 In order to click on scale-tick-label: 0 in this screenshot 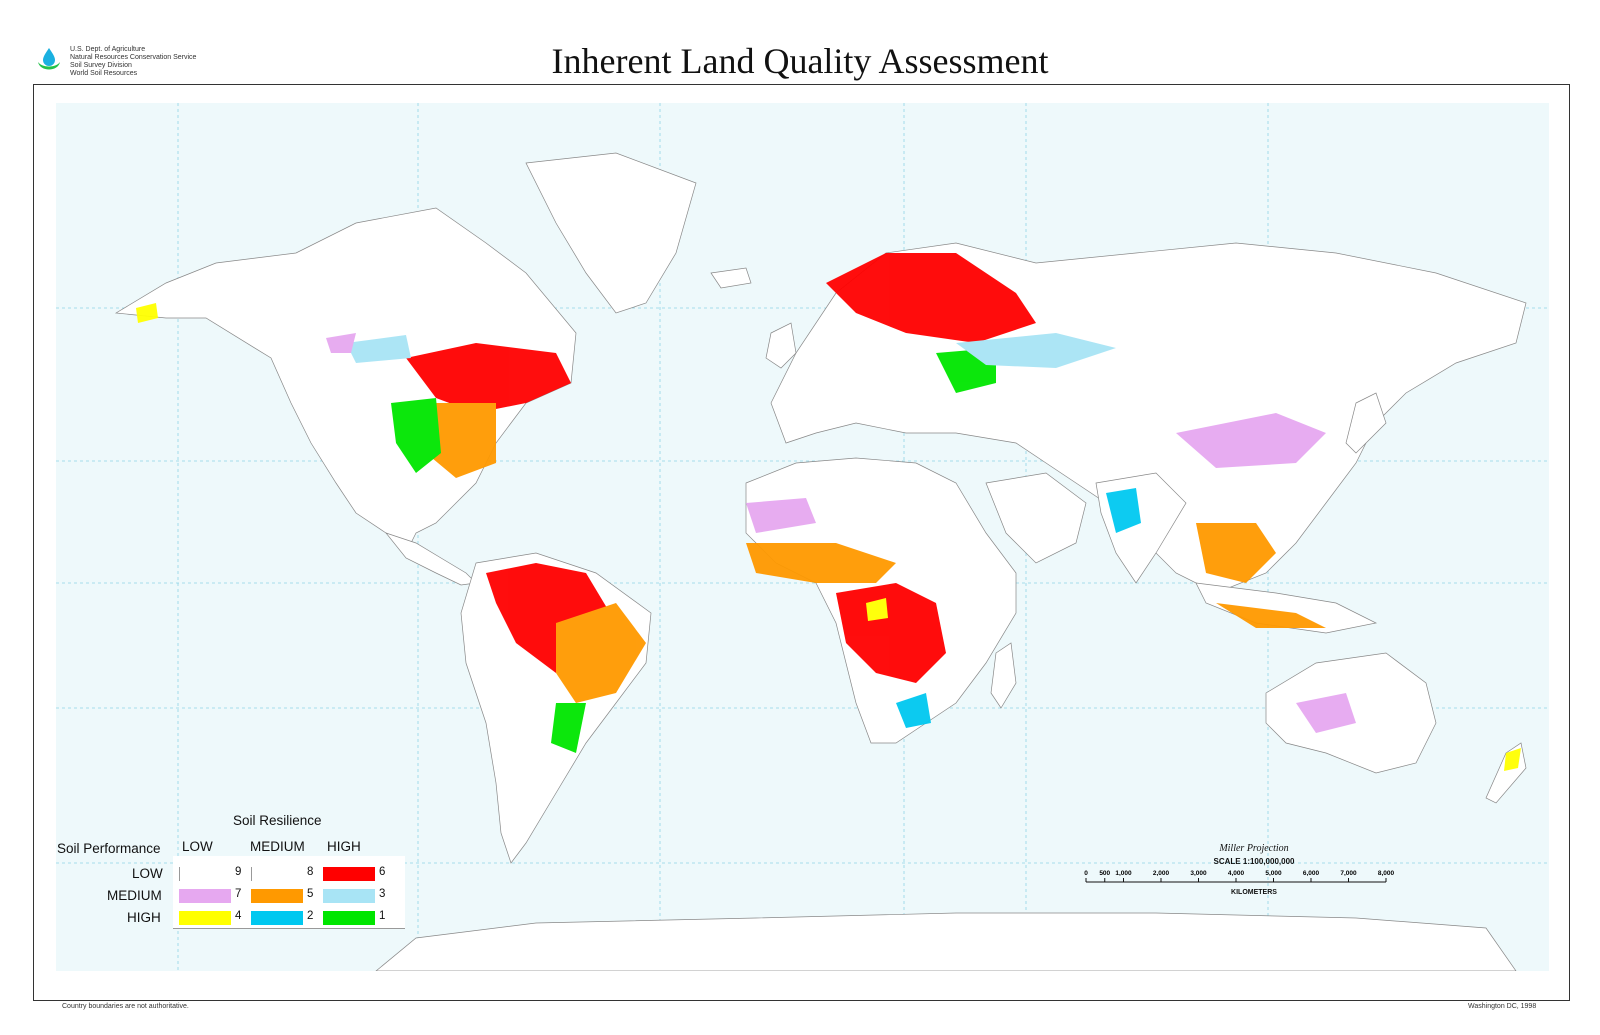, I will do `click(1086, 873)`.